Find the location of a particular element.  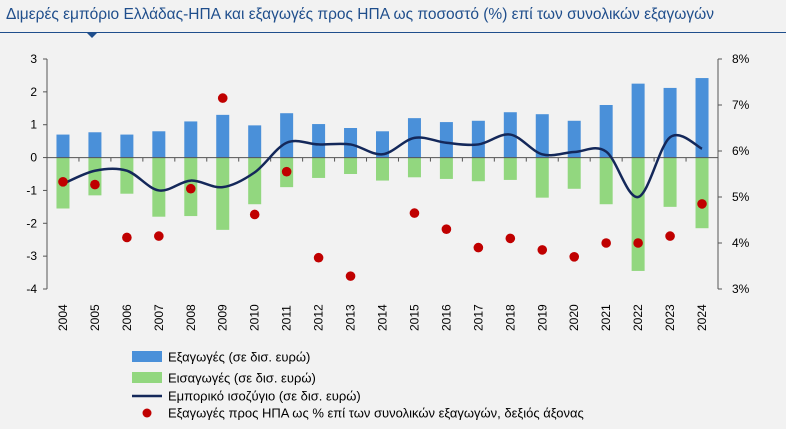

y2-tick-label: 6% is located at coordinates (741, 151).